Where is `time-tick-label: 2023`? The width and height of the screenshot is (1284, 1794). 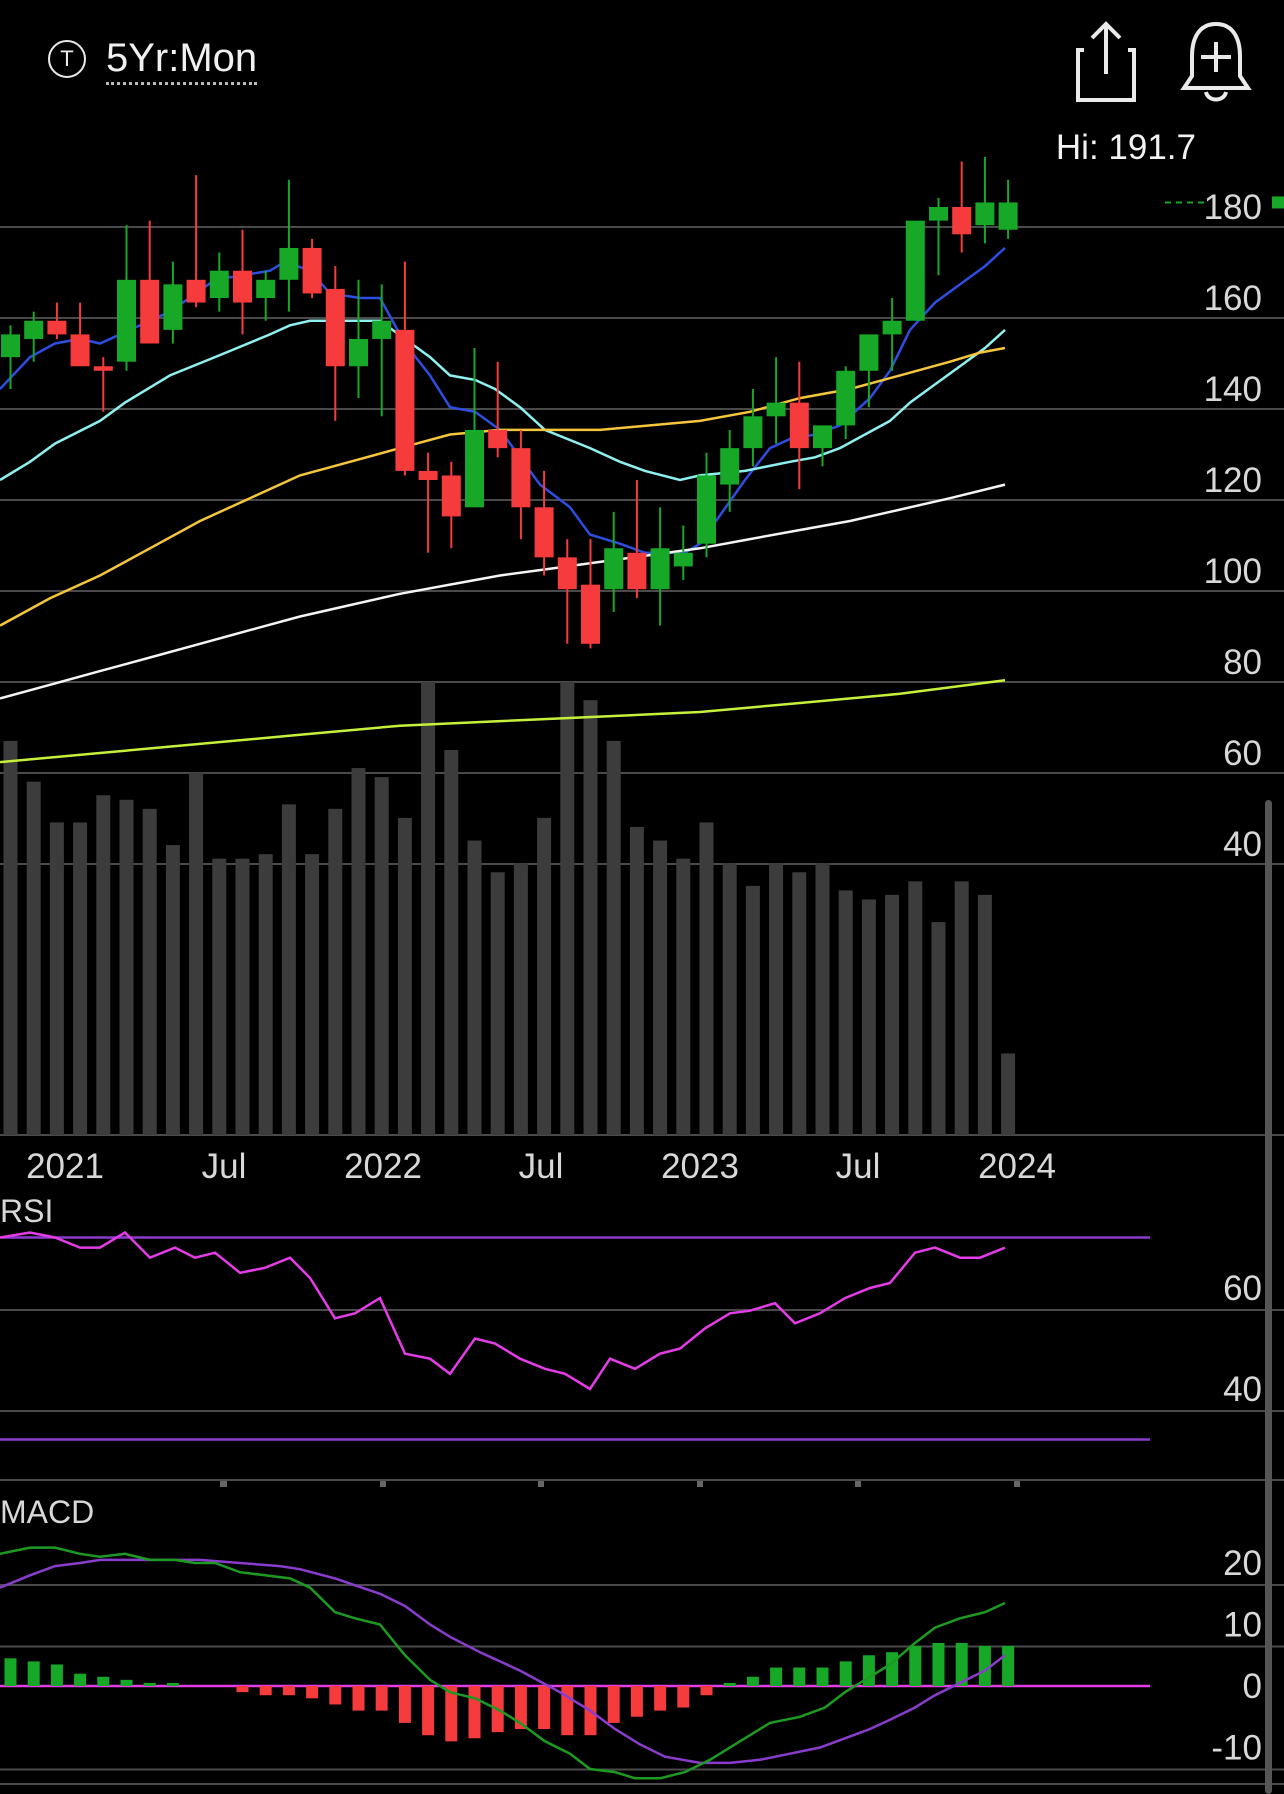 time-tick-label: 2023 is located at coordinates (700, 1166).